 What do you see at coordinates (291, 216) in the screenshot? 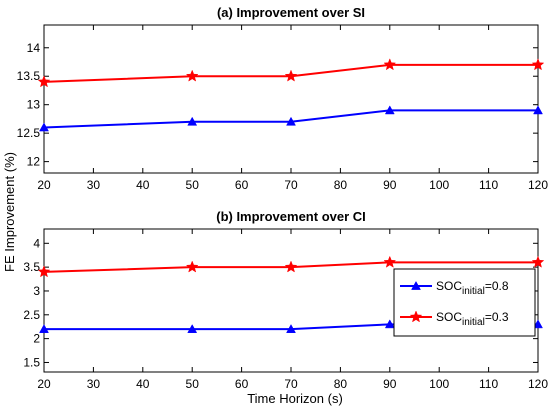
I see `panel-title: (b) Improvement over CI` at bounding box center [291, 216].